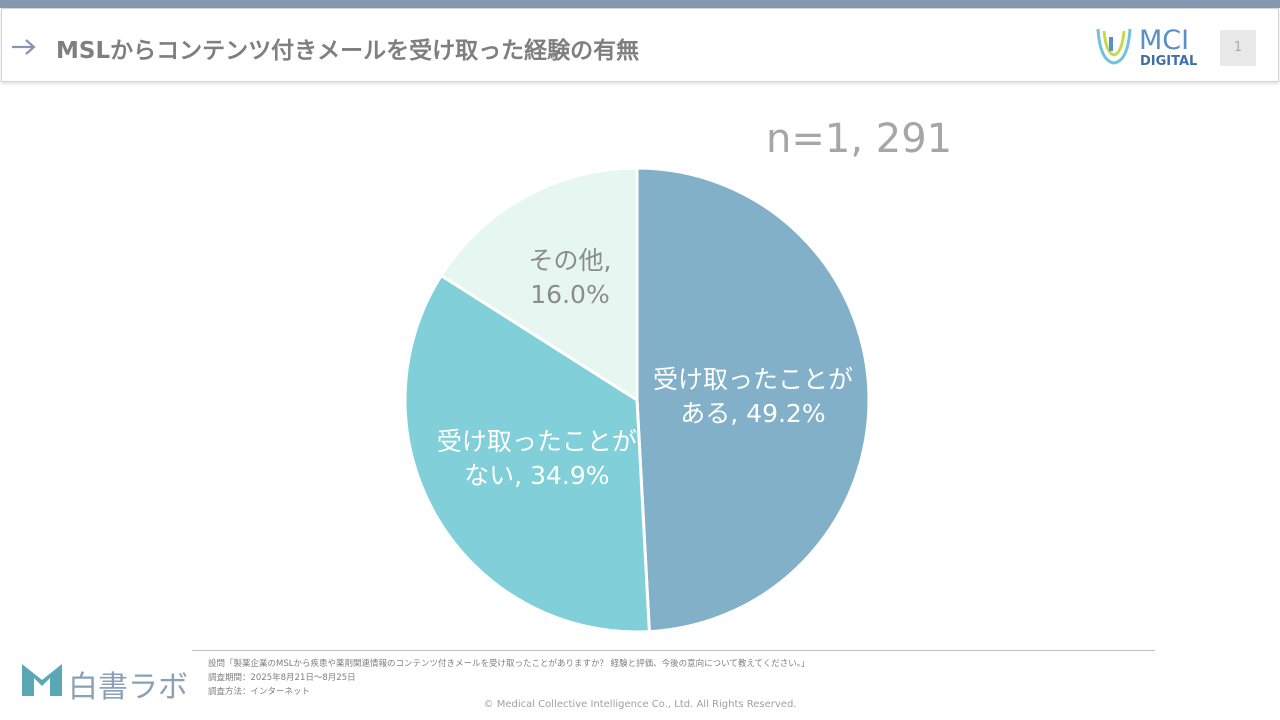 The width and height of the screenshot is (1280, 720). Describe the element at coordinates (1164, 40) in the screenshot. I see `logo-text: MCI` at that location.